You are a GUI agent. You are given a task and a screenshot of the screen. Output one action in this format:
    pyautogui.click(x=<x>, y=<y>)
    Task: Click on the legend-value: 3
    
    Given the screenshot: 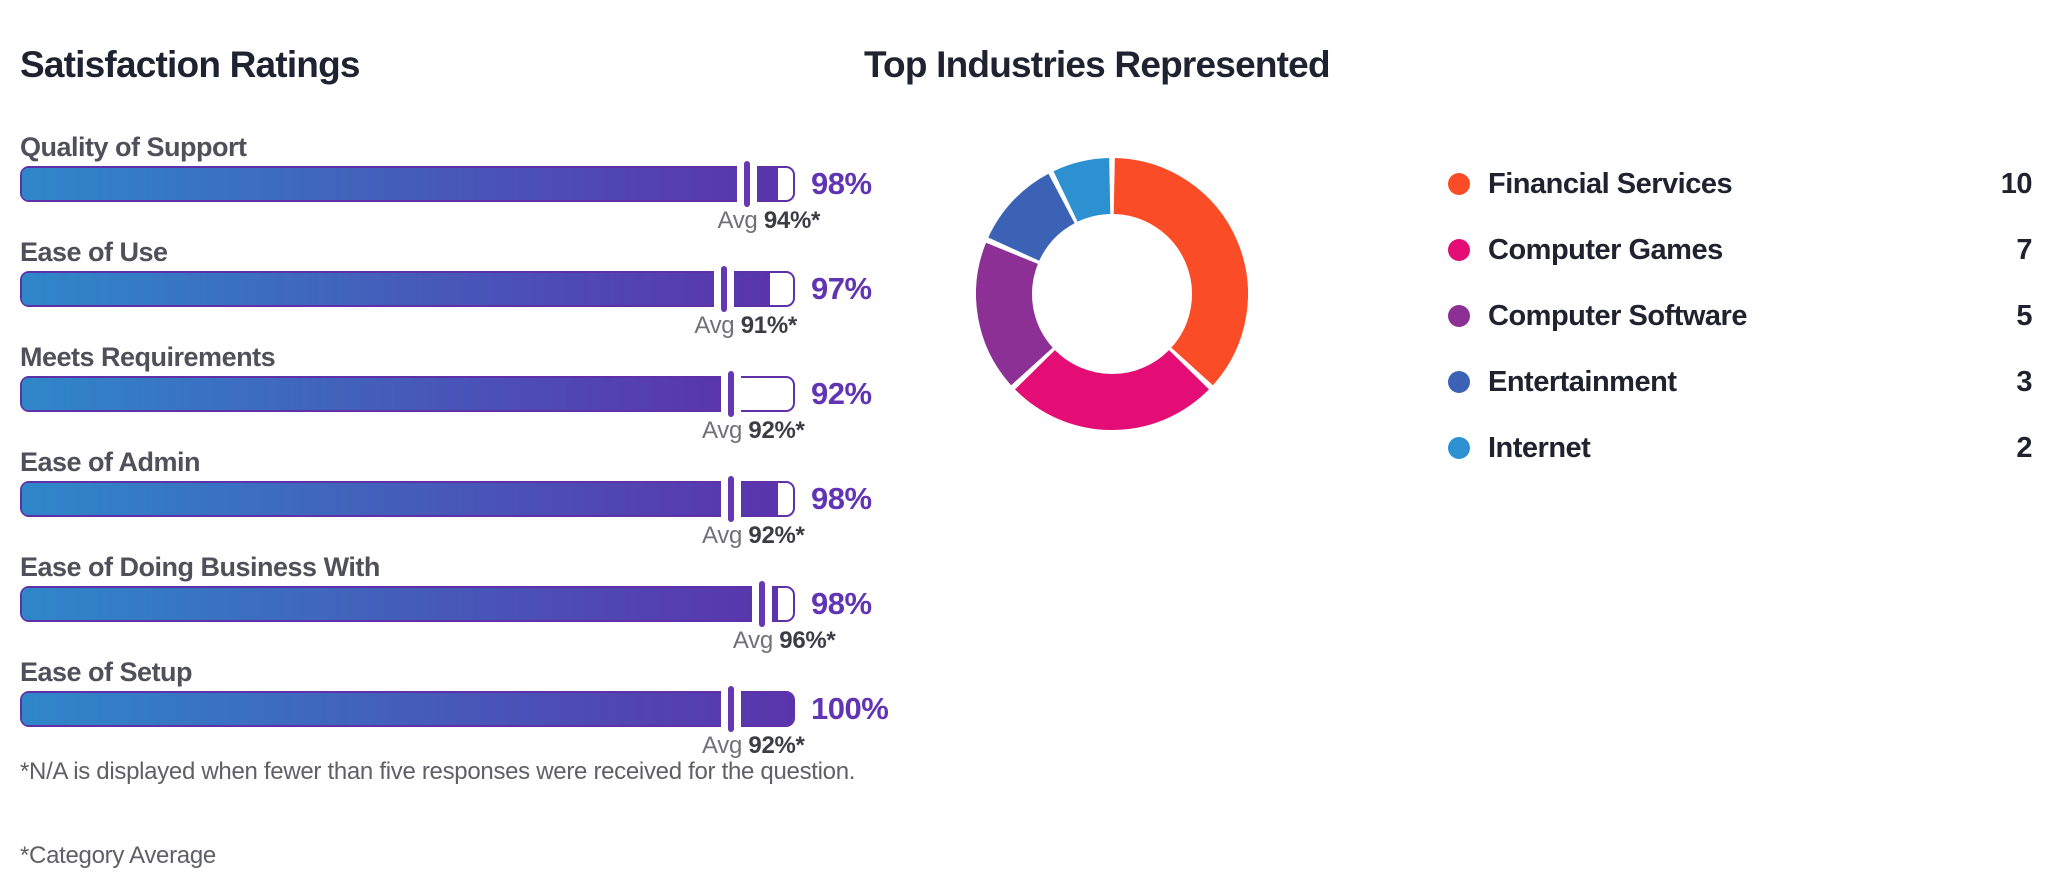 What is the action you would take?
    pyautogui.click(x=2024, y=381)
    